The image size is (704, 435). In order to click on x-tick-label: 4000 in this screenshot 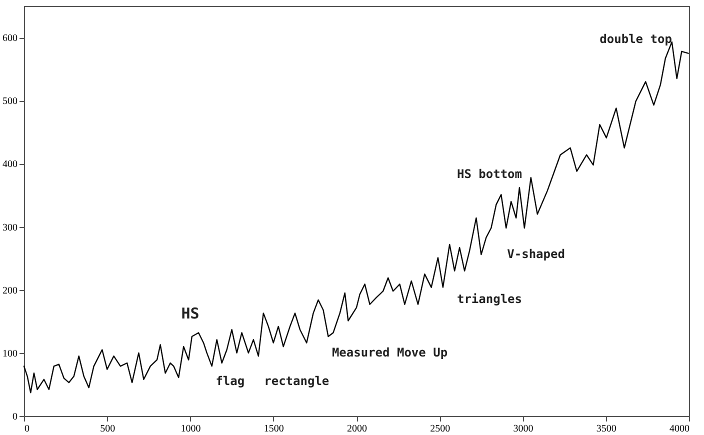, I will do `click(680, 429)`.